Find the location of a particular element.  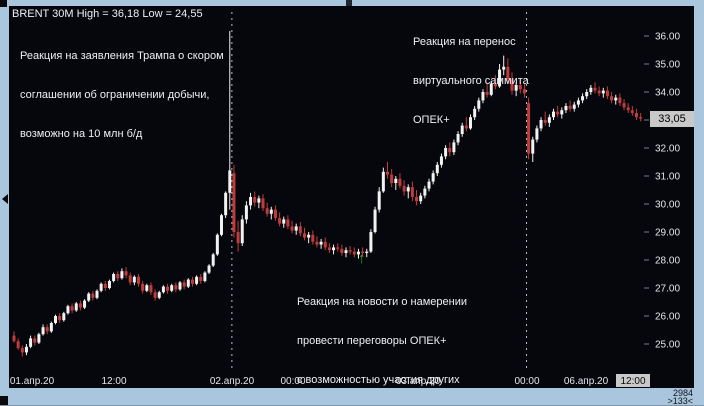

y-axis-label: 30.00 is located at coordinates (667, 205).